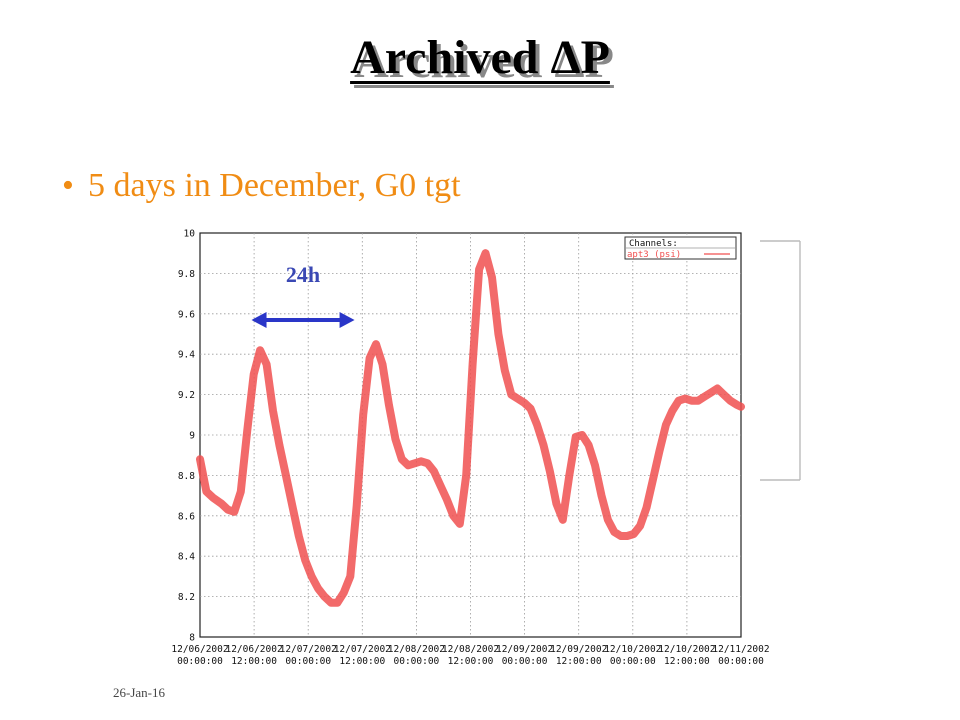  Describe the element at coordinates (780, 360) in the screenshot. I see `cropped-bracket` at that location.